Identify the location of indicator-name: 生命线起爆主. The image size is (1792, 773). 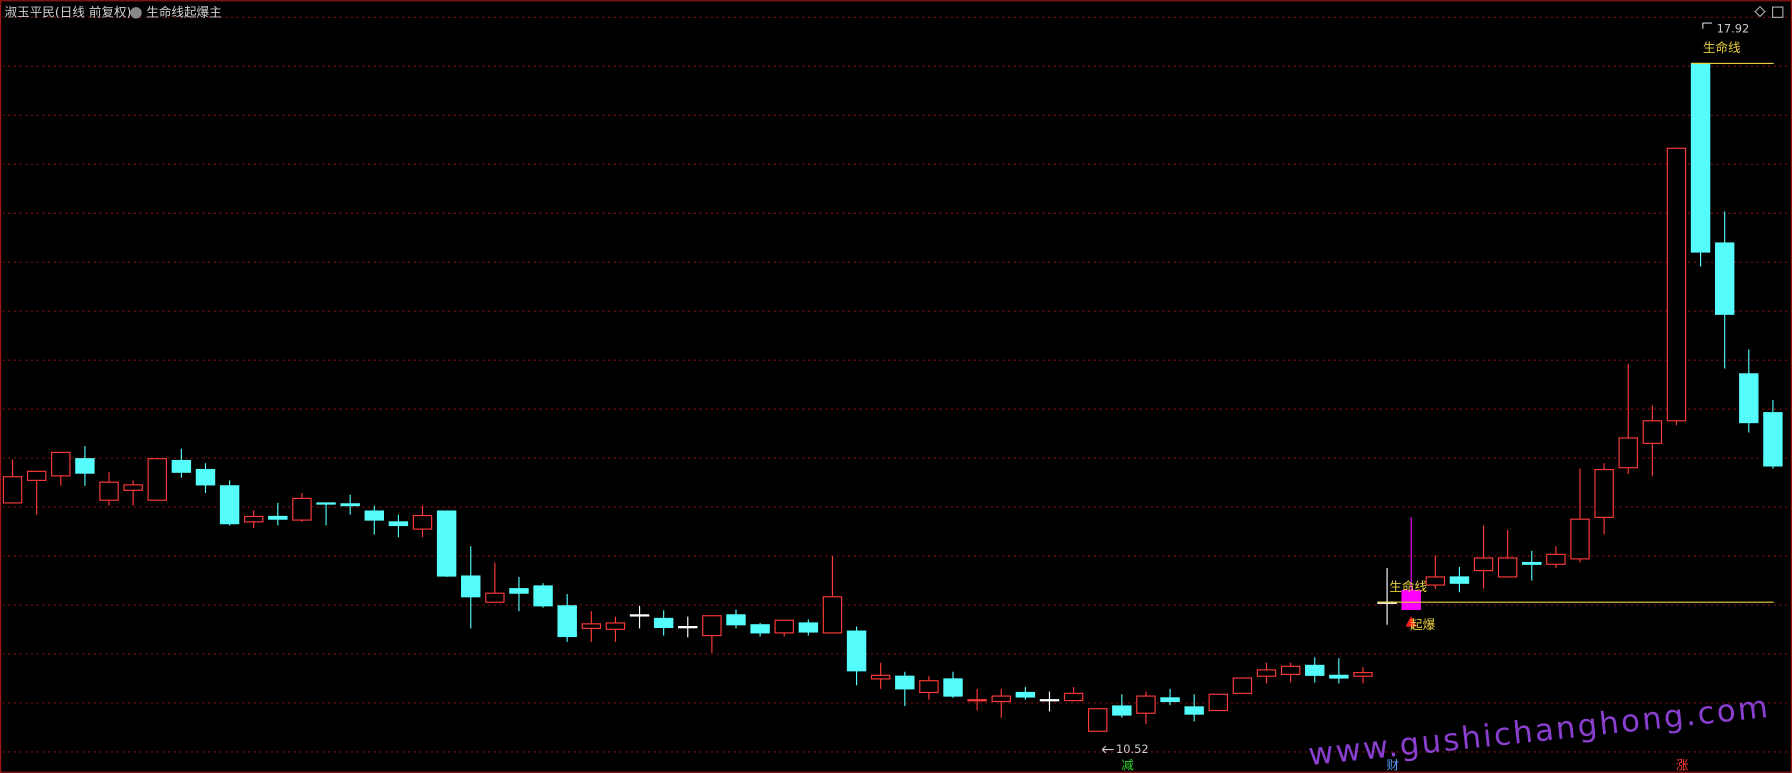
(183, 11).